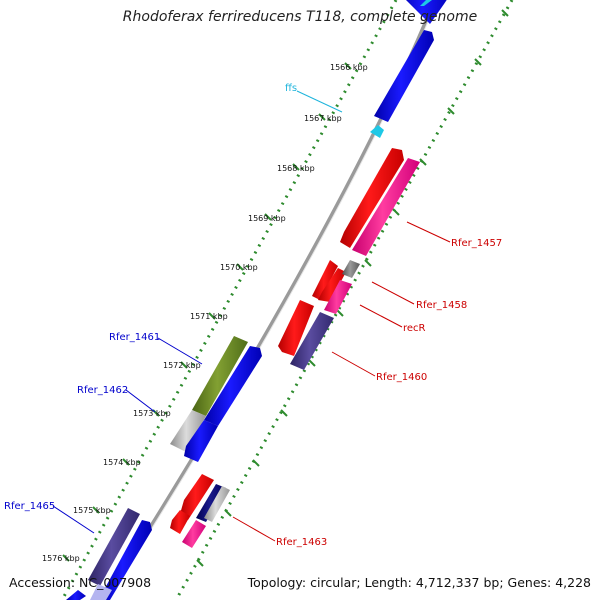 The width and height of the screenshot is (600, 600). What do you see at coordinates (476, 243) in the screenshot?
I see `gene-label-rfer-1457: Rfer_1457` at bounding box center [476, 243].